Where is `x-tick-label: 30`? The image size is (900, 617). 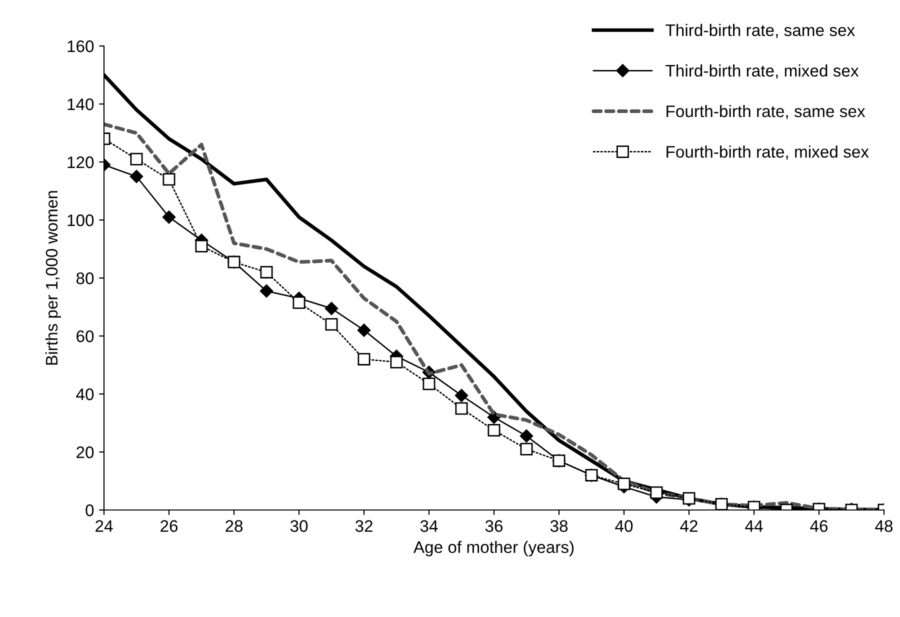
x-tick-label: 30 is located at coordinates (299, 526).